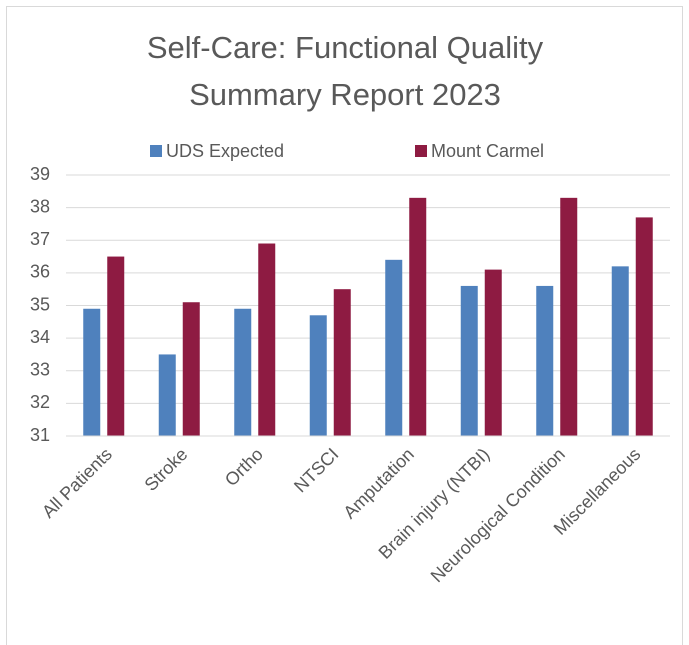 The height and width of the screenshot is (645, 689). I want to click on legend-label: Mount Carmel, so click(487, 151).